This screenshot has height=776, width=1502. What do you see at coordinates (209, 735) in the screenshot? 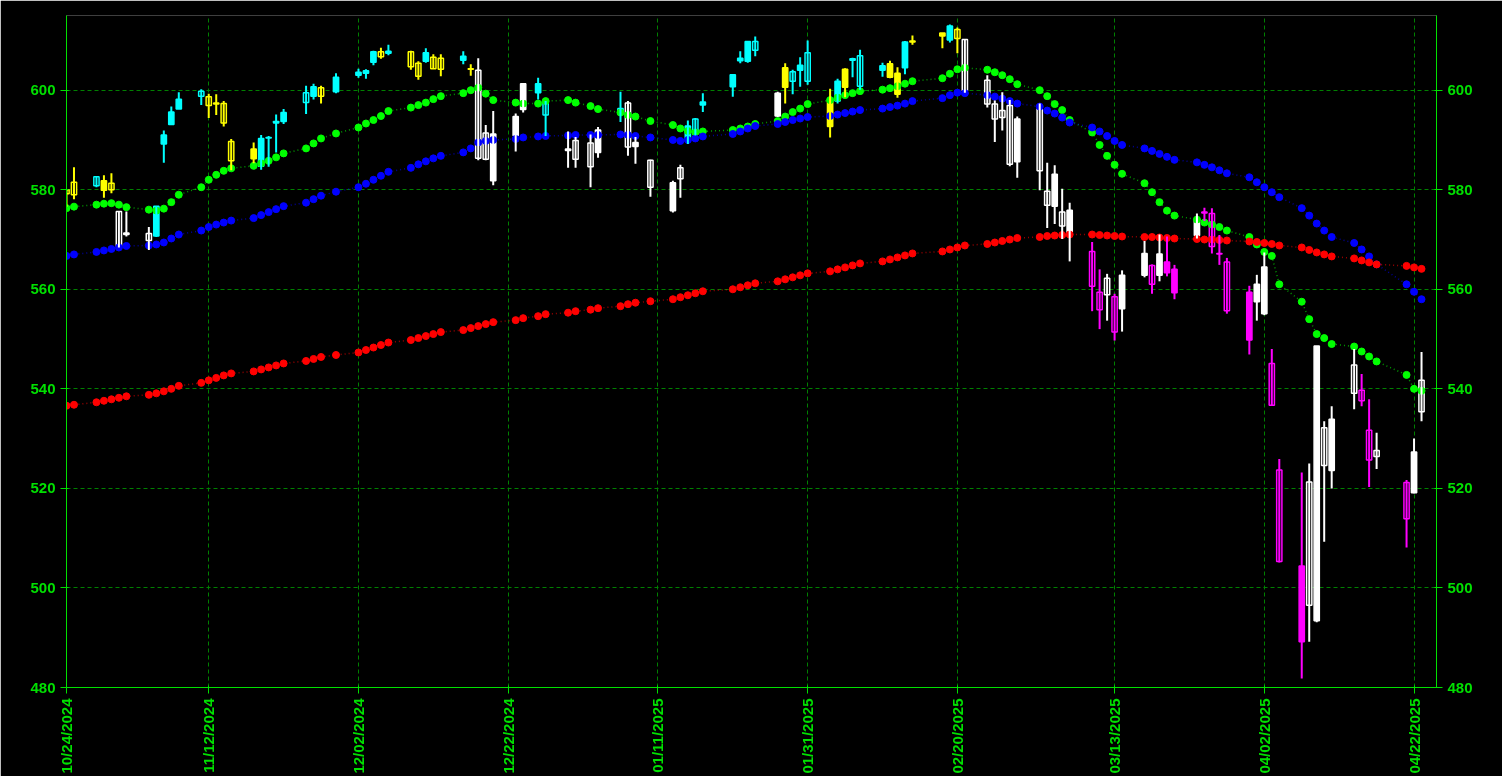
I see `x-tick-label: 11/12/2024` at bounding box center [209, 735].